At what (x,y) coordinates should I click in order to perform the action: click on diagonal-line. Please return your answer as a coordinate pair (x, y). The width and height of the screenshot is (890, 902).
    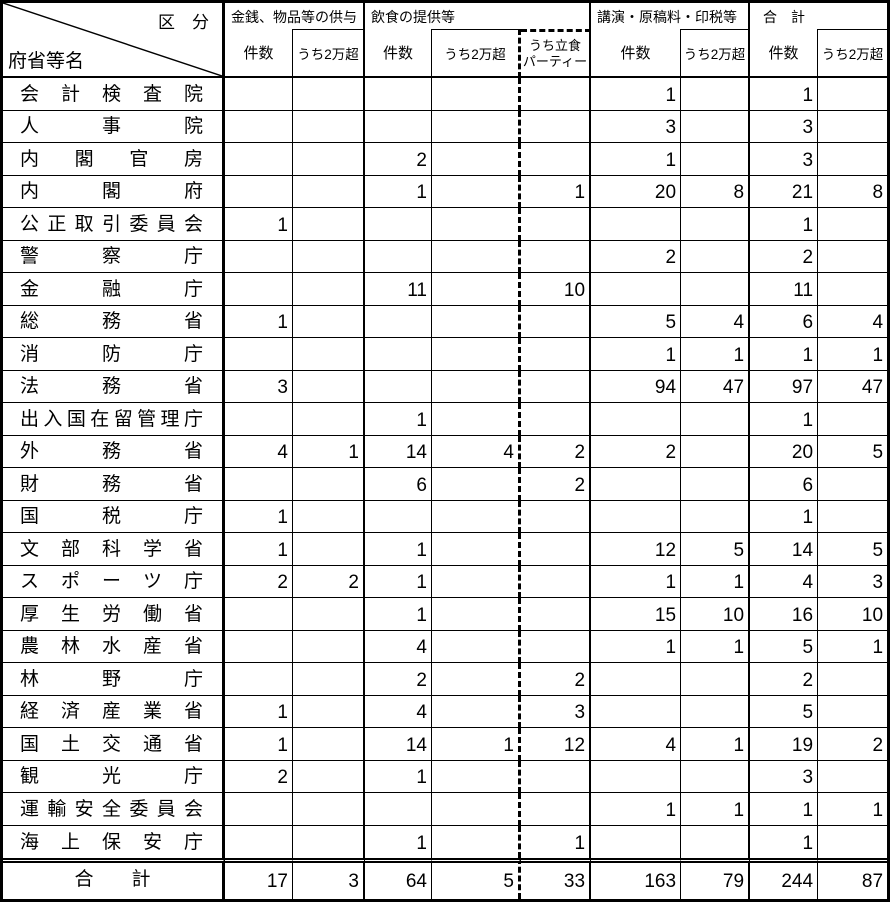
    Looking at the image, I should click on (112, 39).